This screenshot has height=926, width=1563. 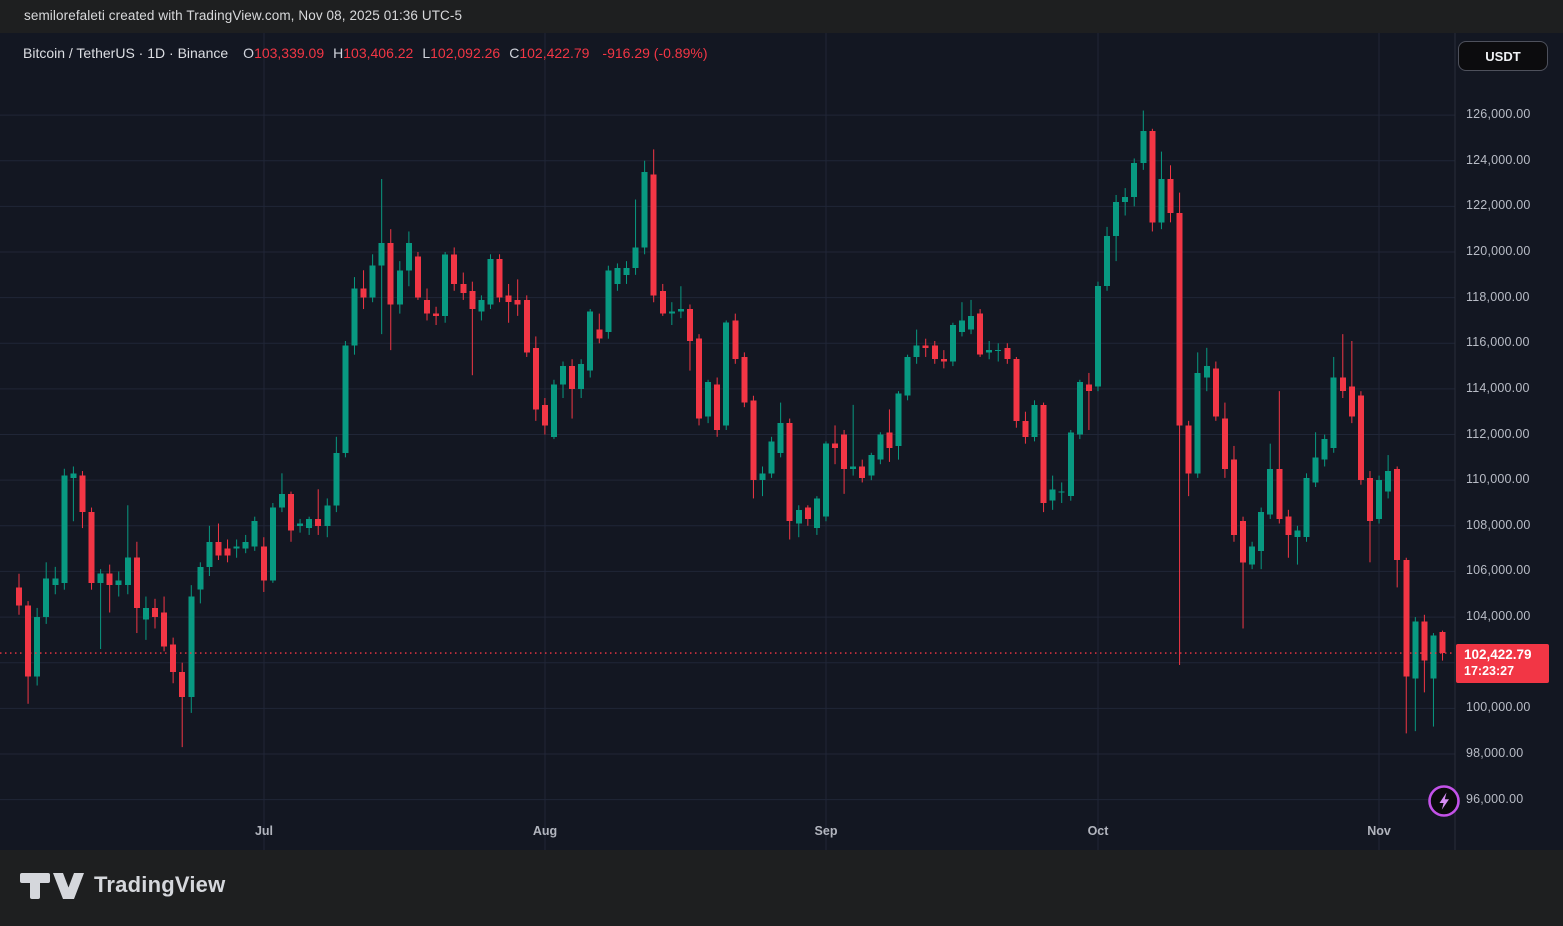 I want to click on tradingview-logo: TradingView, so click(x=122, y=885).